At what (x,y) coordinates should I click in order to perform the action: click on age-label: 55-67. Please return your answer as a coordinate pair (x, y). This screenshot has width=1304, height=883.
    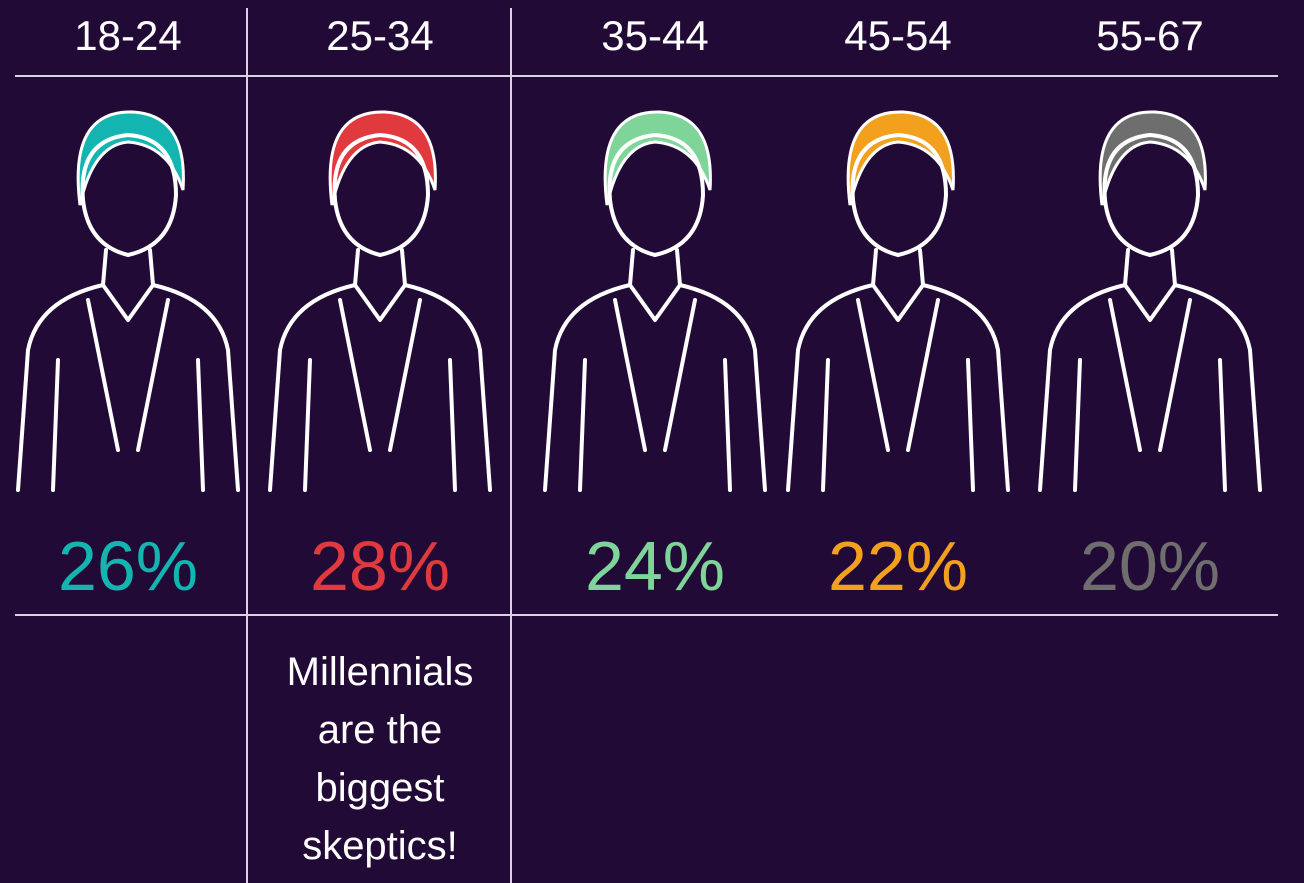
    Looking at the image, I should click on (1149, 35).